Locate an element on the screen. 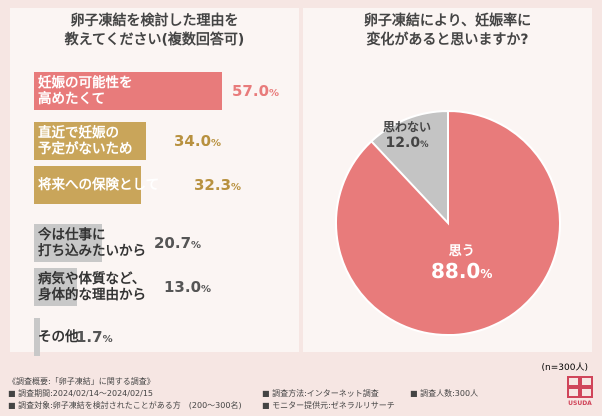 The height and width of the screenshot is (416, 602). pie-label-yes: 思う 88.0% is located at coordinates (461, 261).